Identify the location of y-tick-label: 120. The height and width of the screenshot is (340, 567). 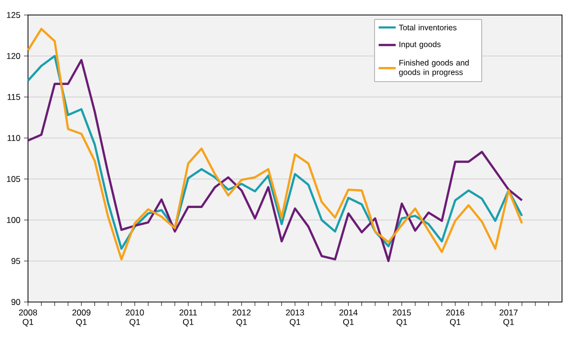
(13, 56).